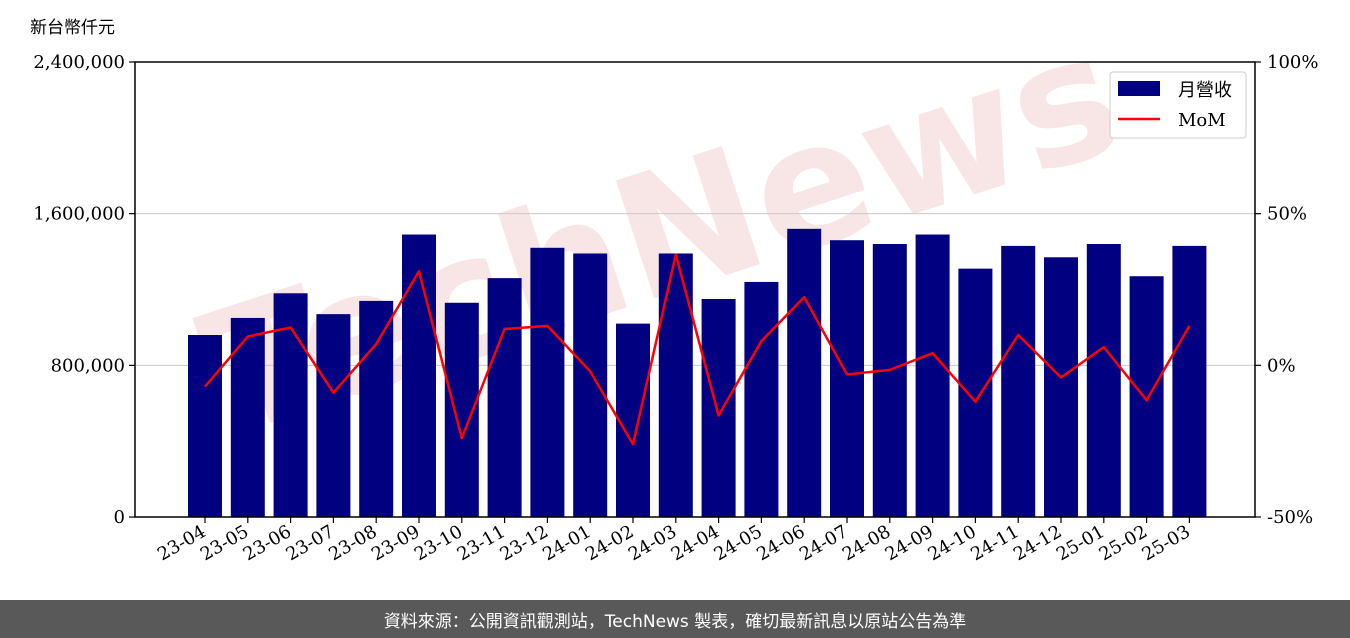 The height and width of the screenshot is (638, 1350). Describe the element at coordinates (652, 543) in the screenshot. I see `x-tick-label: 24-03` at that location.